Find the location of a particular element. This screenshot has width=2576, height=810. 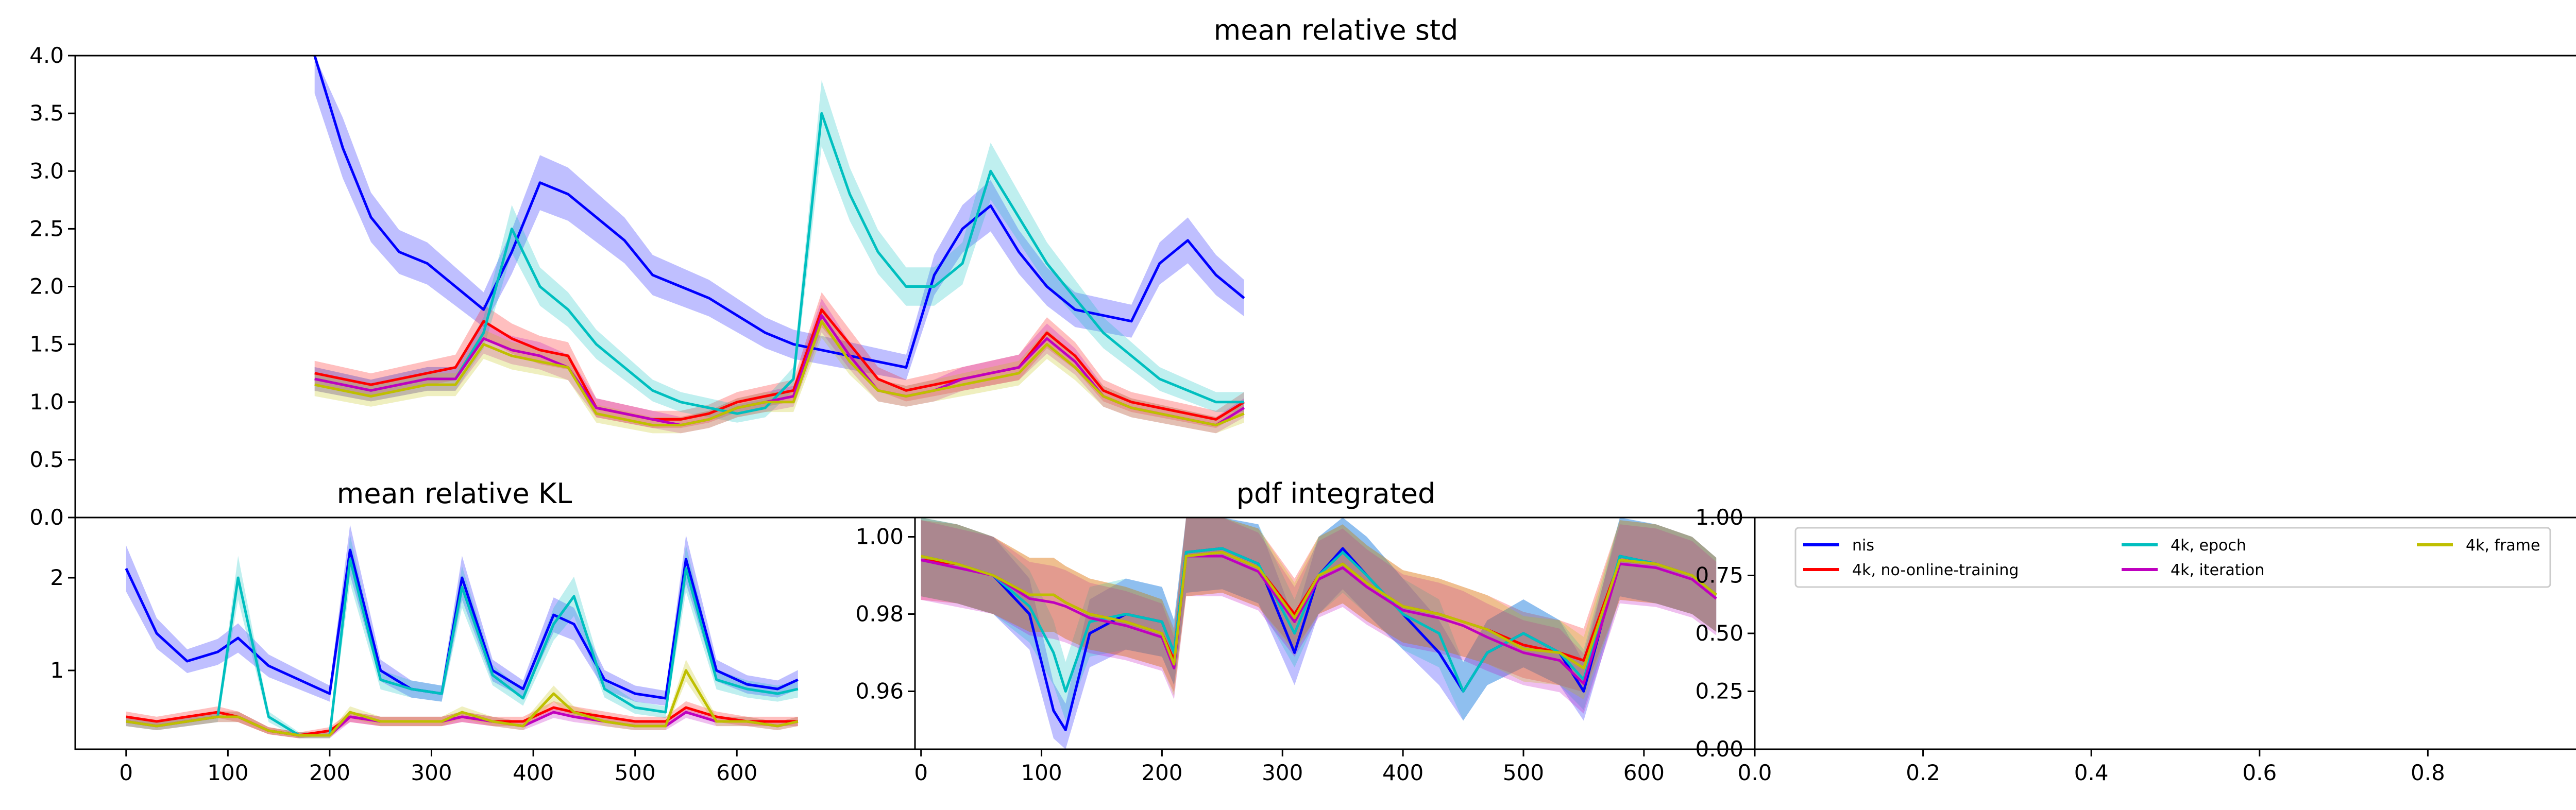

y-tick-label: 1 is located at coordinates (57, 670).